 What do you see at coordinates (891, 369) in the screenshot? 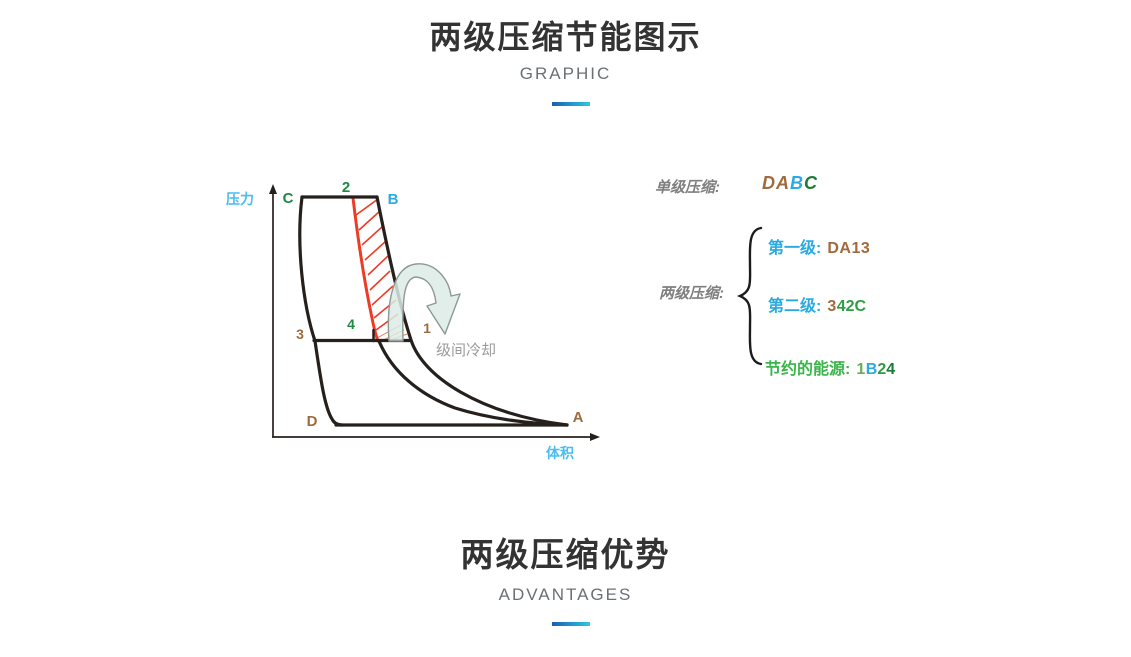
I see `saved-energy-value-4: 4` at bounding box center [891, 369].